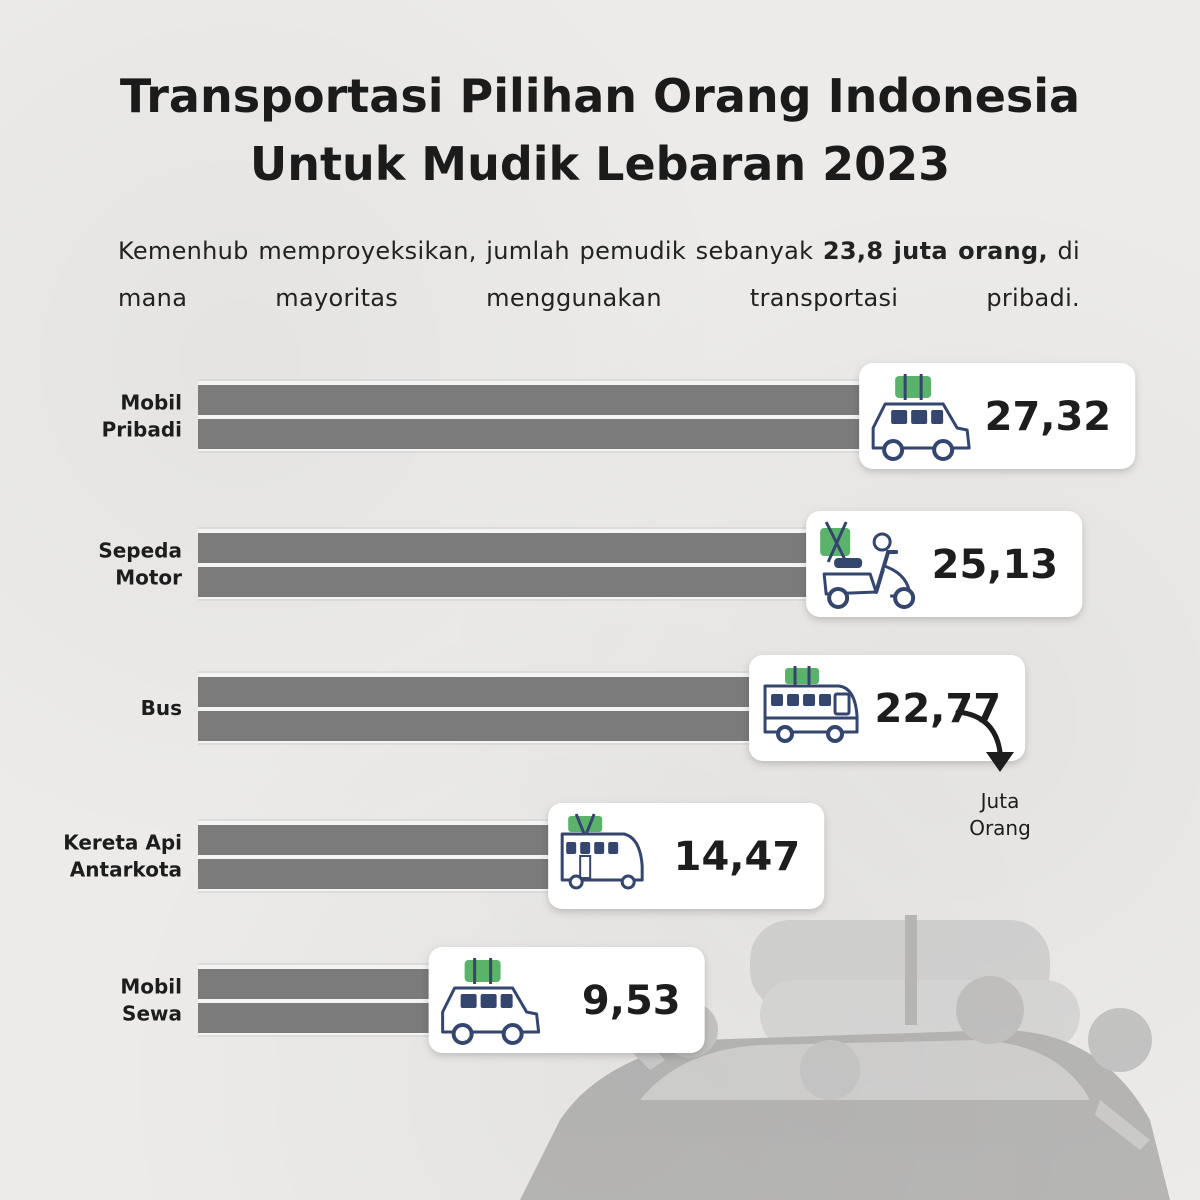  I want to click on title-line-2: Untuk Mudik Lebaran 2023, so click(600, 164).